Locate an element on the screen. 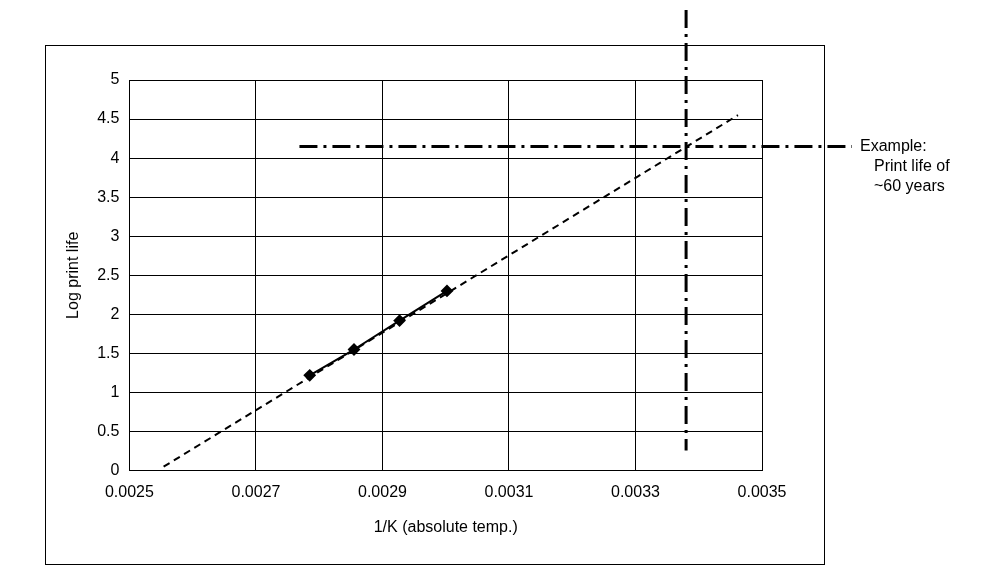 This screenshot has width=1006, height=571. y-axis-title: Log print life is located at coordinates (73, 275).